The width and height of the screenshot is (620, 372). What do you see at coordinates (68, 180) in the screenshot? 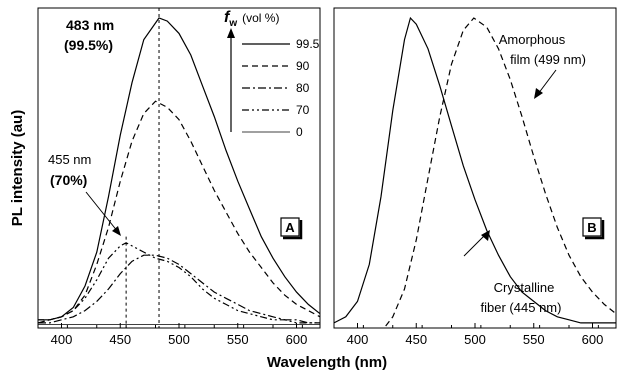
I see `peak-455-percent: (70%)` at bounding box center [68, 180].